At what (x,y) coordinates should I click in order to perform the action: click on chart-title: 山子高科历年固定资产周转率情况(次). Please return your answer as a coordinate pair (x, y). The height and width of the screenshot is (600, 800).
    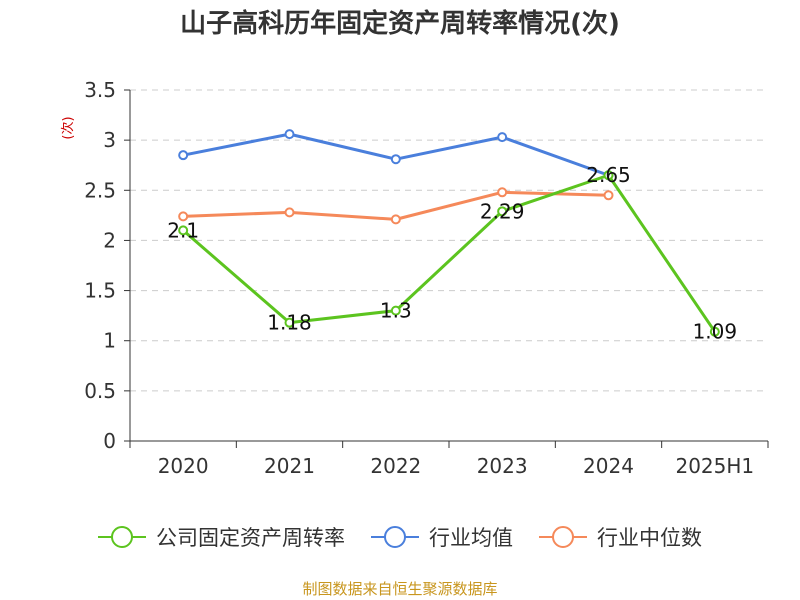
    Looking at the image, I should click on (400, 23).